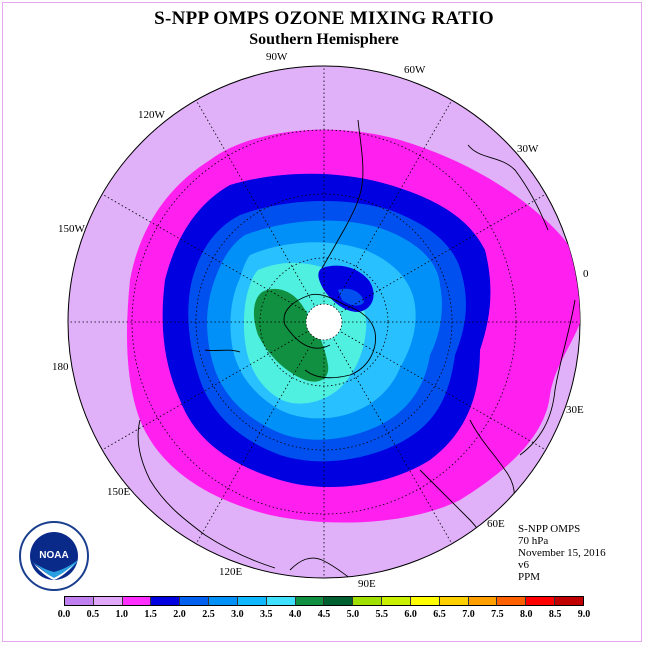 This screenshot has height=648, width=648. Describe the element at coordinates (529, 577) in the screenshot. I see `info-units: PPM` at that location.